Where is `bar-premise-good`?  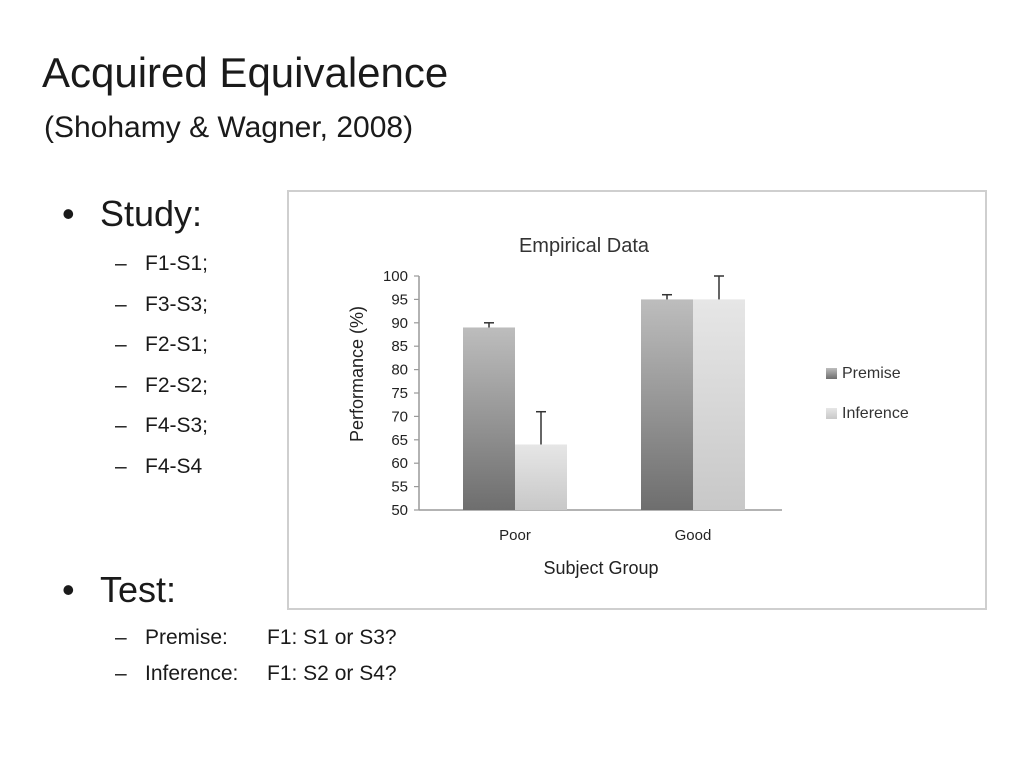 bar-premise-good is located at coordinates (667, 404).